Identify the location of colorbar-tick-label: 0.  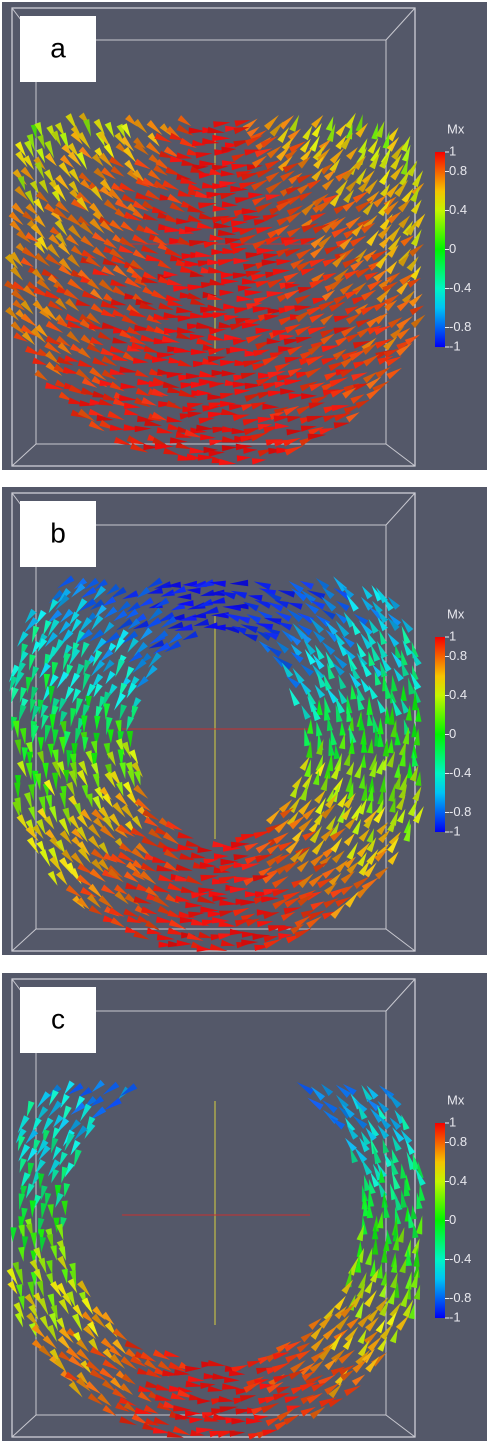
(452, 733).